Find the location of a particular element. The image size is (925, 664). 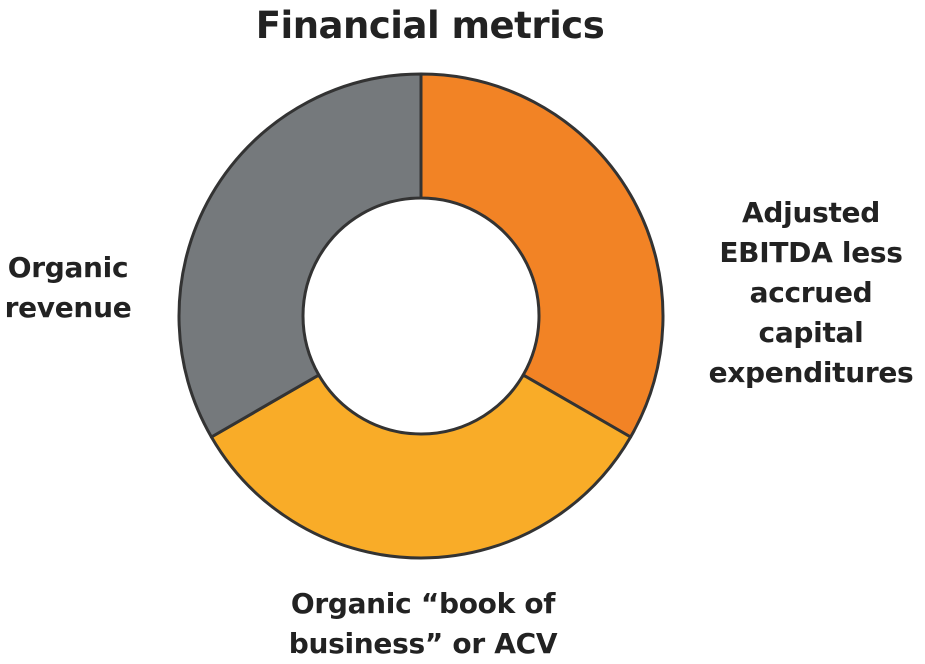

slice-label-line: Organic “book of is located at coordinates (423, 603).